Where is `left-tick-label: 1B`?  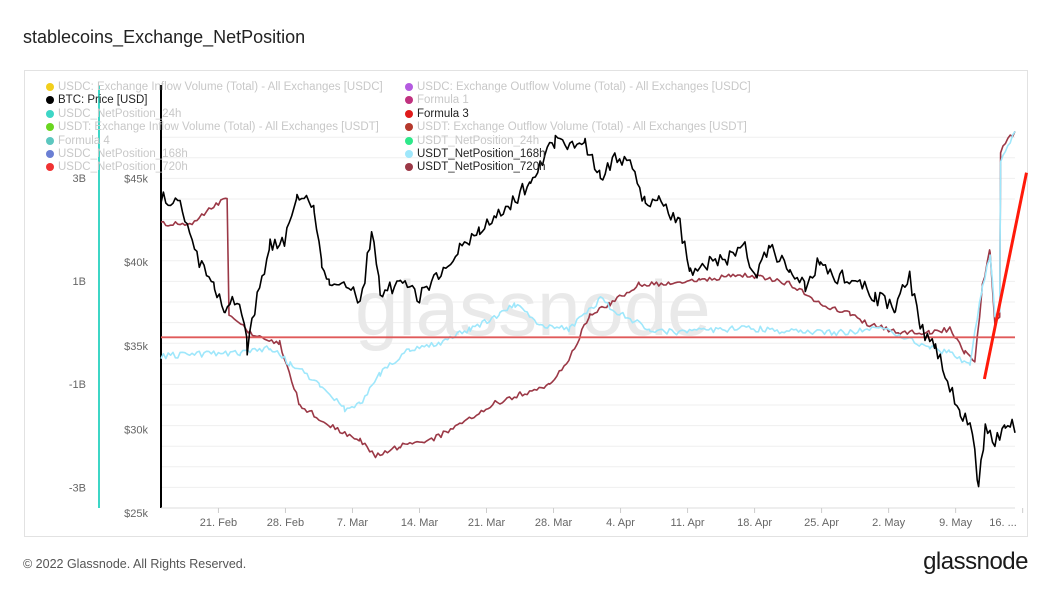 left-tick-label: 1B is located at coordinates (79, 282).